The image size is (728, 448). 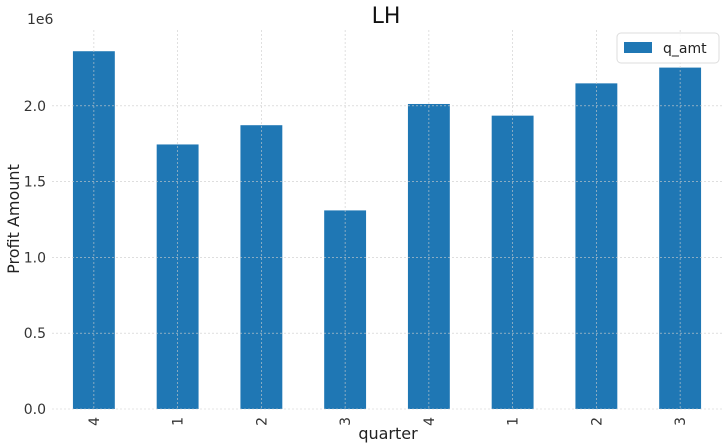 What do you see at coordinates (177, 276) in the screenshot?
I see `bar` at bounding box center [177, 276].